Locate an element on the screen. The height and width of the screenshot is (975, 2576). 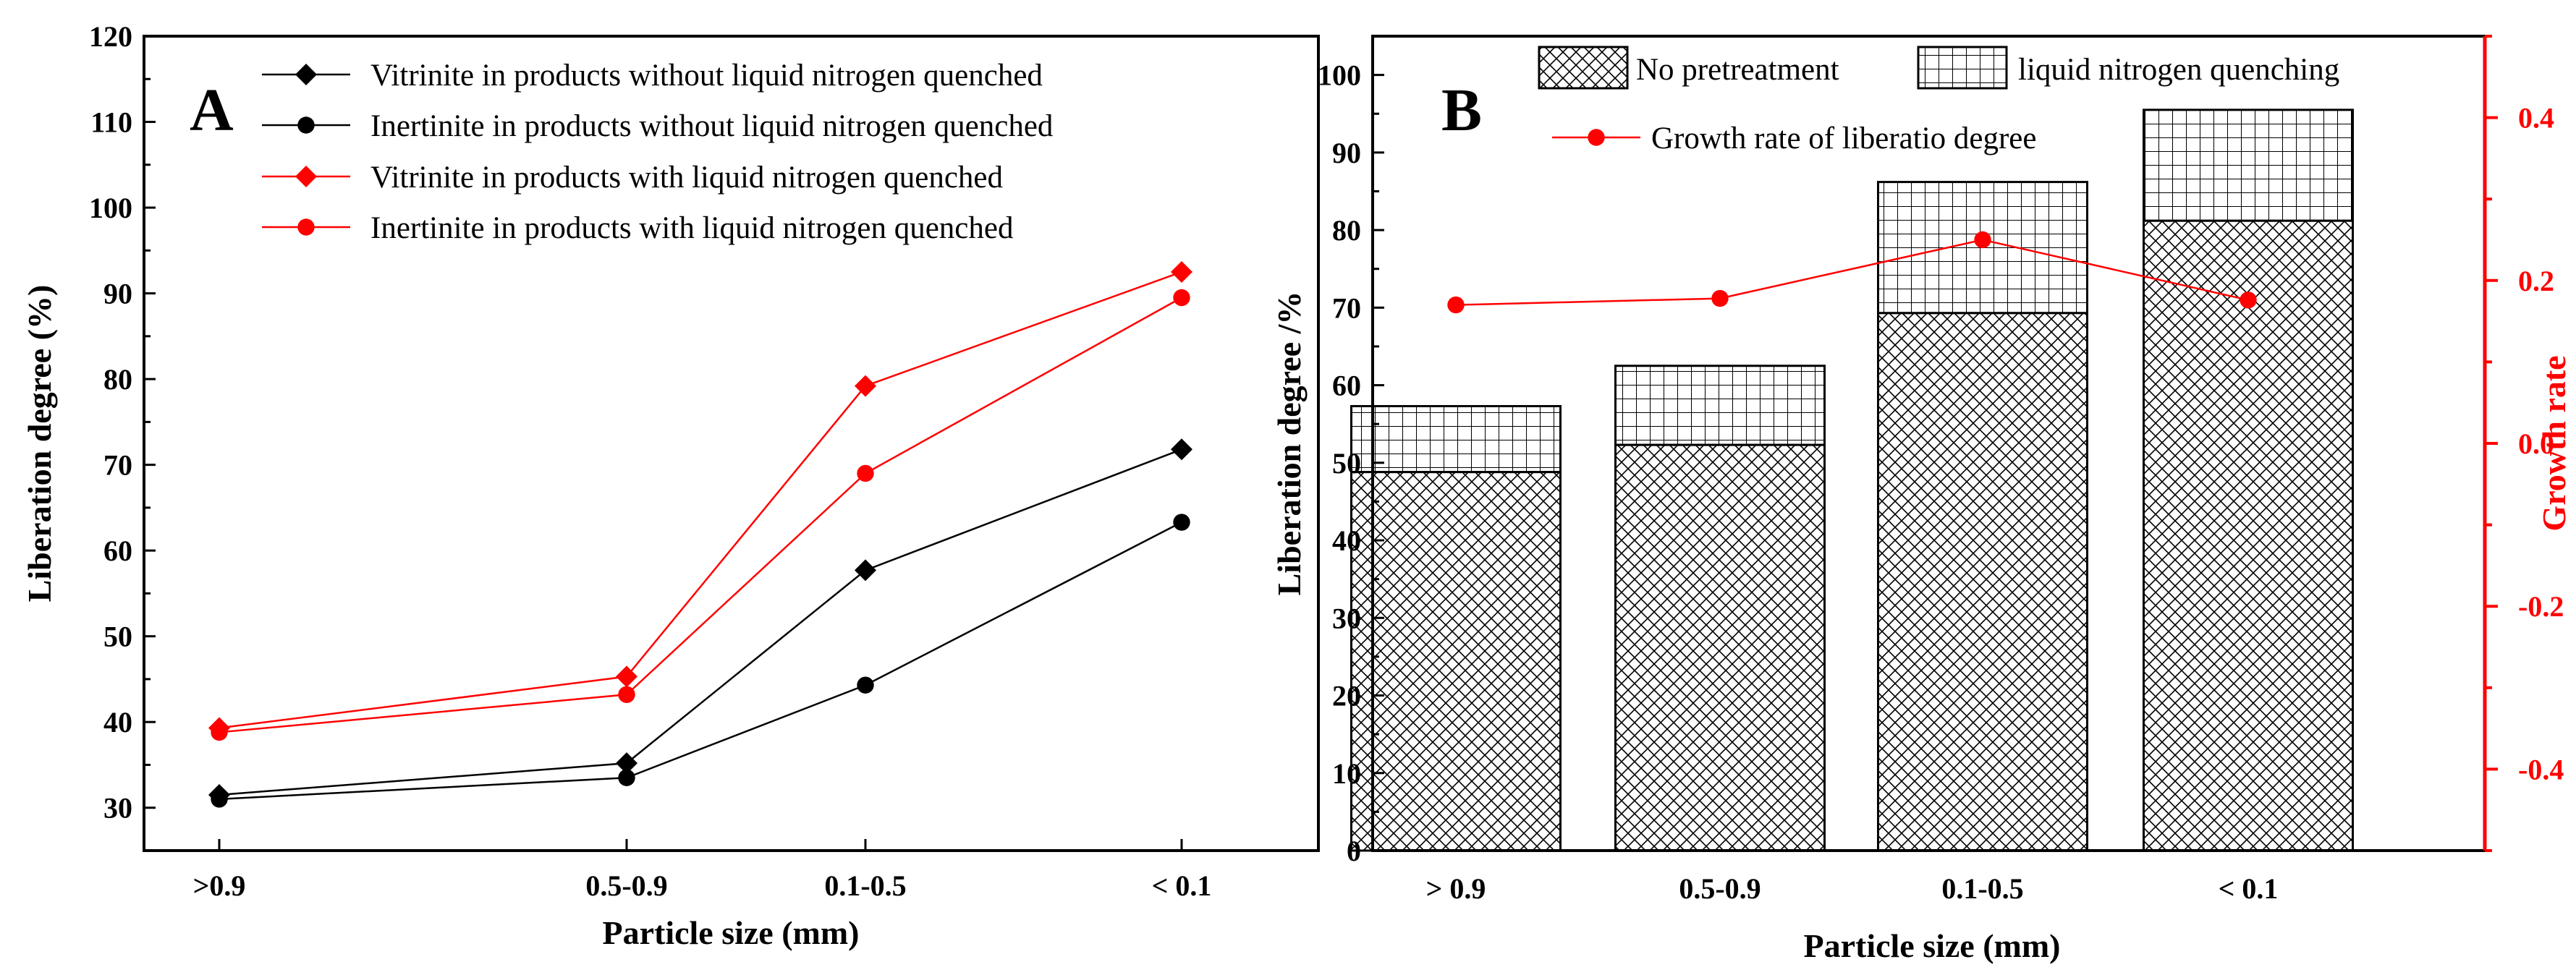
legend-label: No pretreatment is located at coordinates (1737, 70).